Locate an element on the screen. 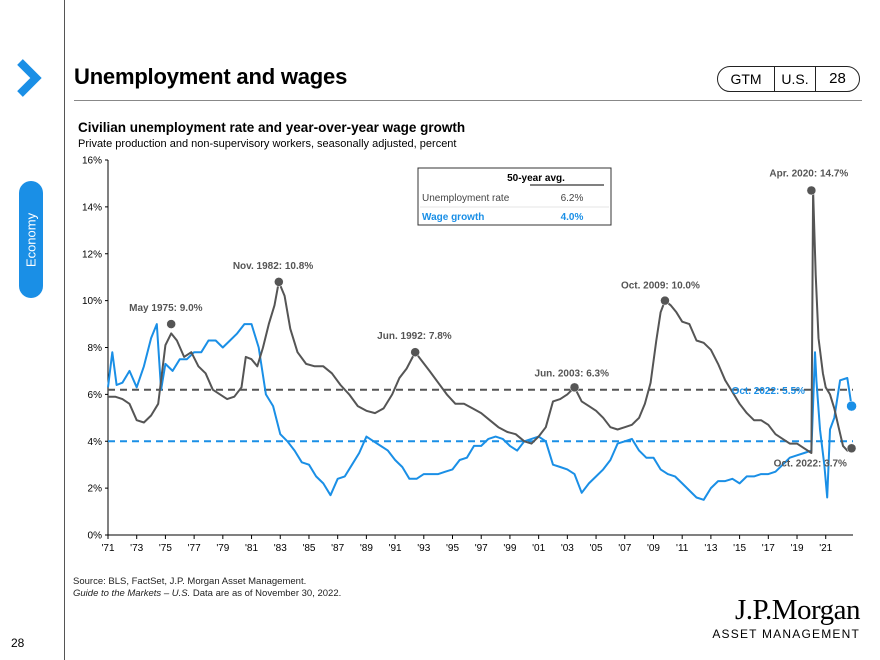  y-tick-label: 0% is located at coordinates (95, 536).